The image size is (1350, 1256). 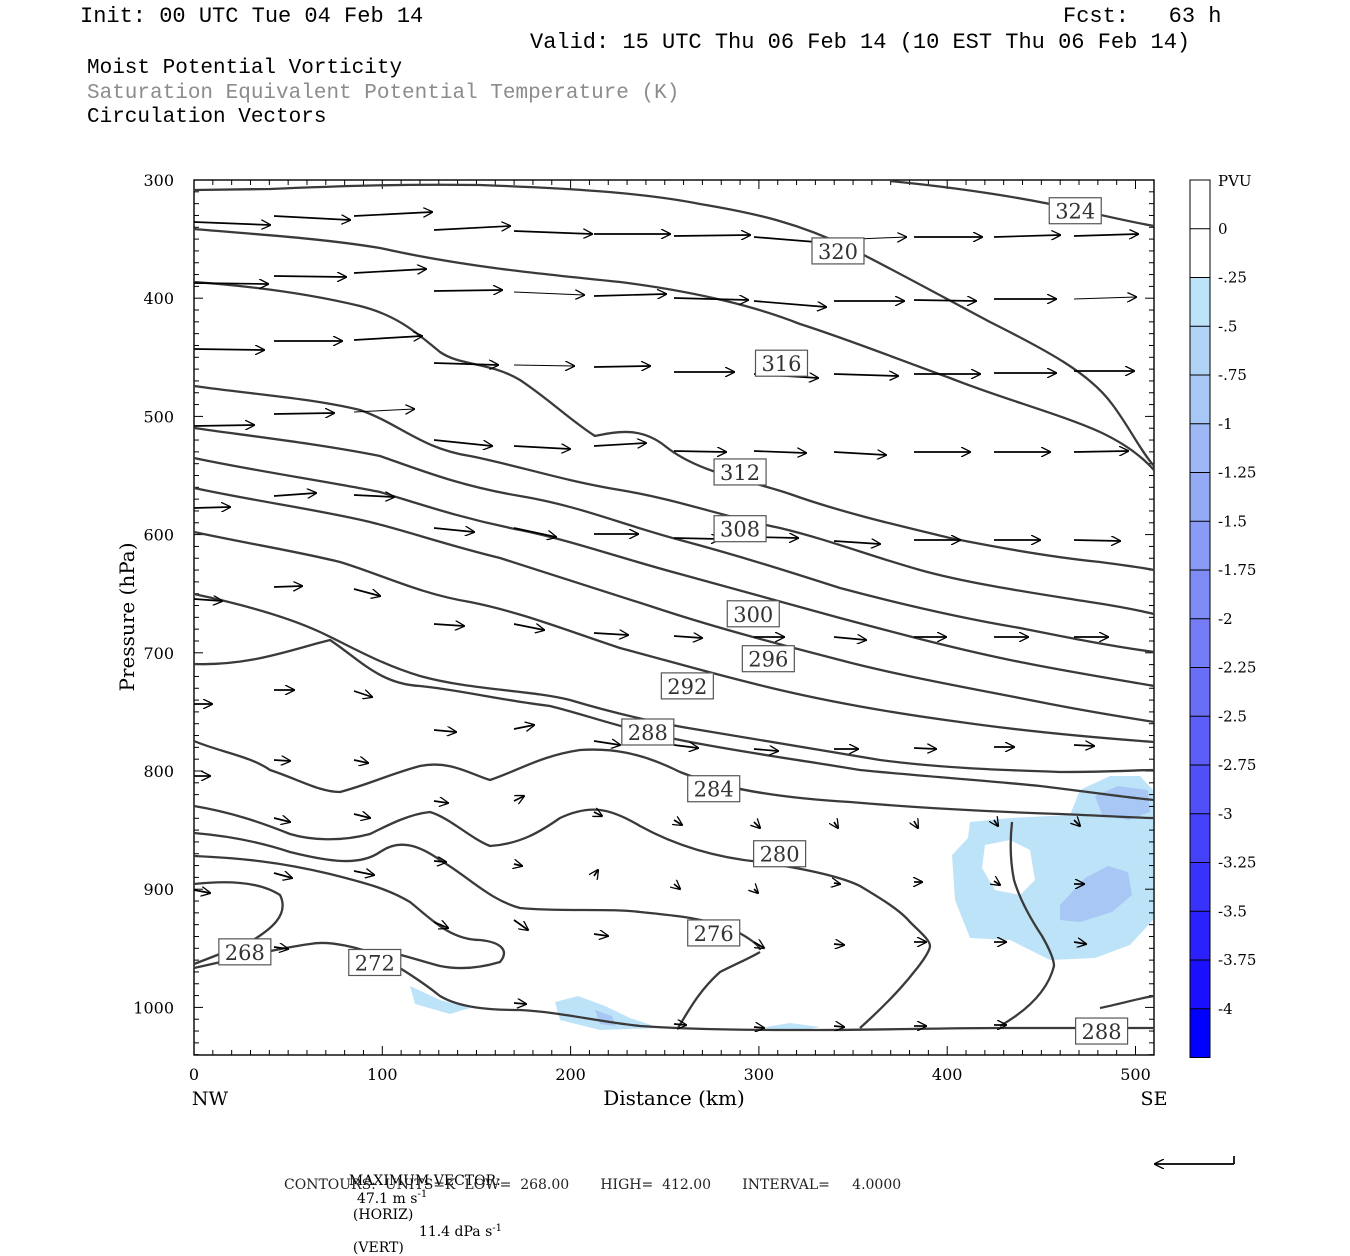 I want to click on contour-label: 324, so click(x=1075, y=211).